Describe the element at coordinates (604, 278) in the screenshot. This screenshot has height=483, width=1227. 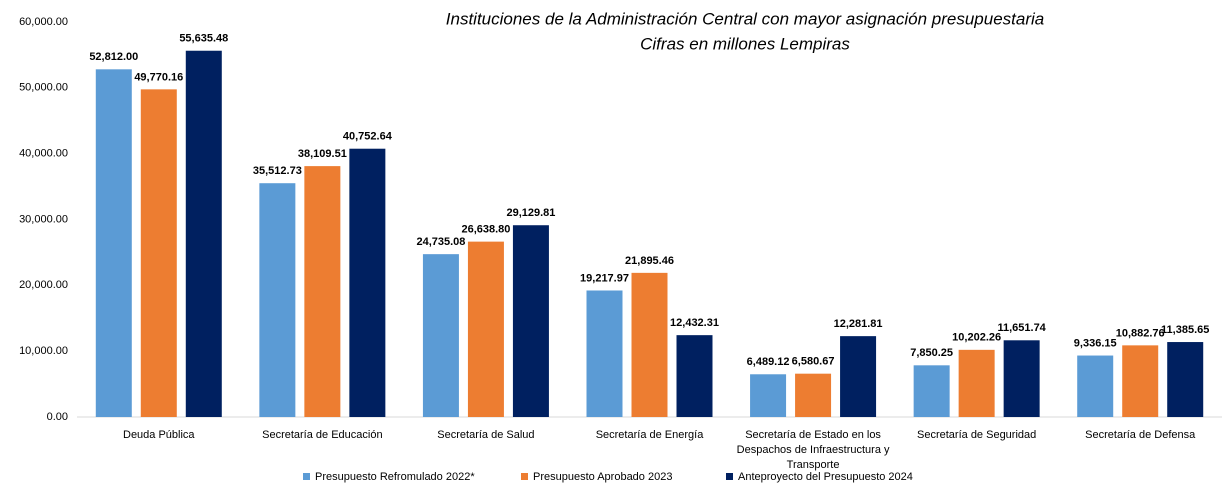
I see `value-label: 19,217.97` at that location.